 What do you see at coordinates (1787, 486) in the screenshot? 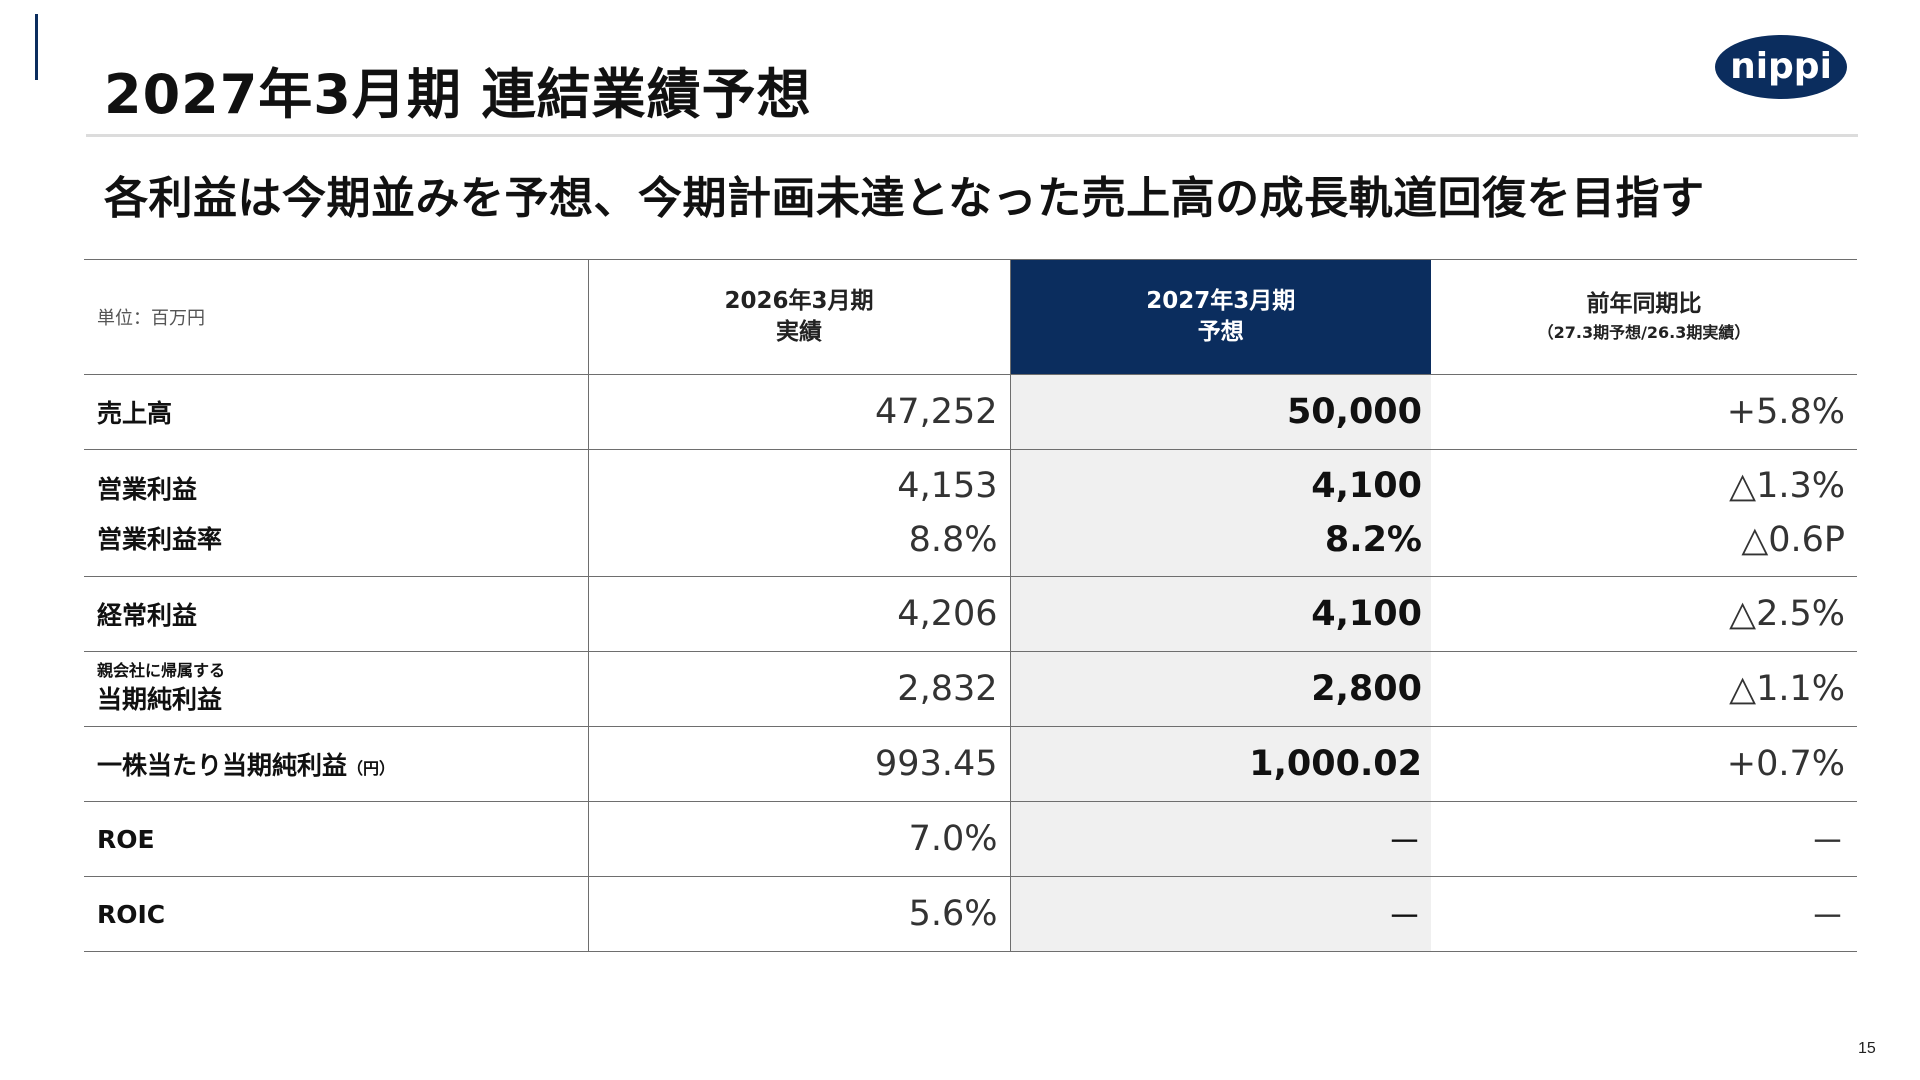
I see `yoy-value: △1.3%` at bounding box center [1787, 486].